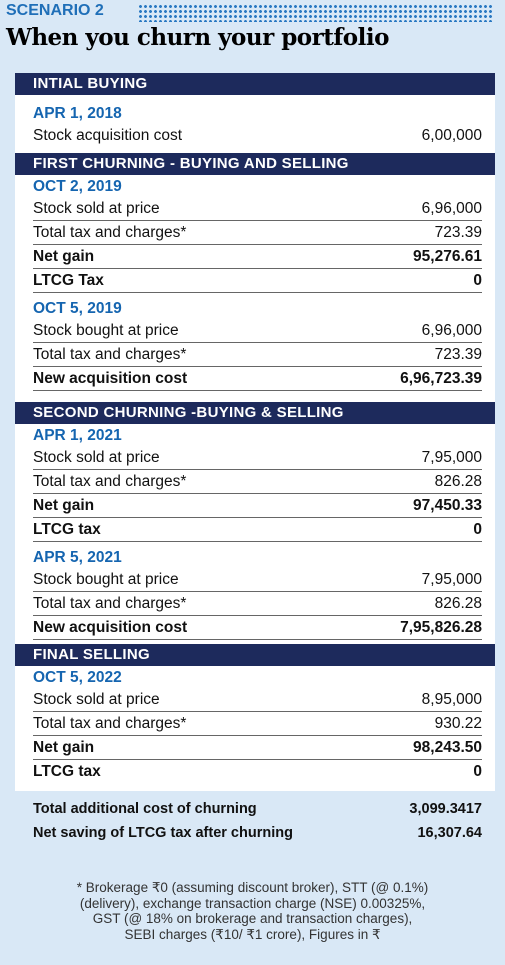 Image resolution: width=505 pixels, height=965 pixels. What do you see at coordinates (458, 723) in the screenshot?
I see `row-value: 930.22` at bounding box center [458, 723].